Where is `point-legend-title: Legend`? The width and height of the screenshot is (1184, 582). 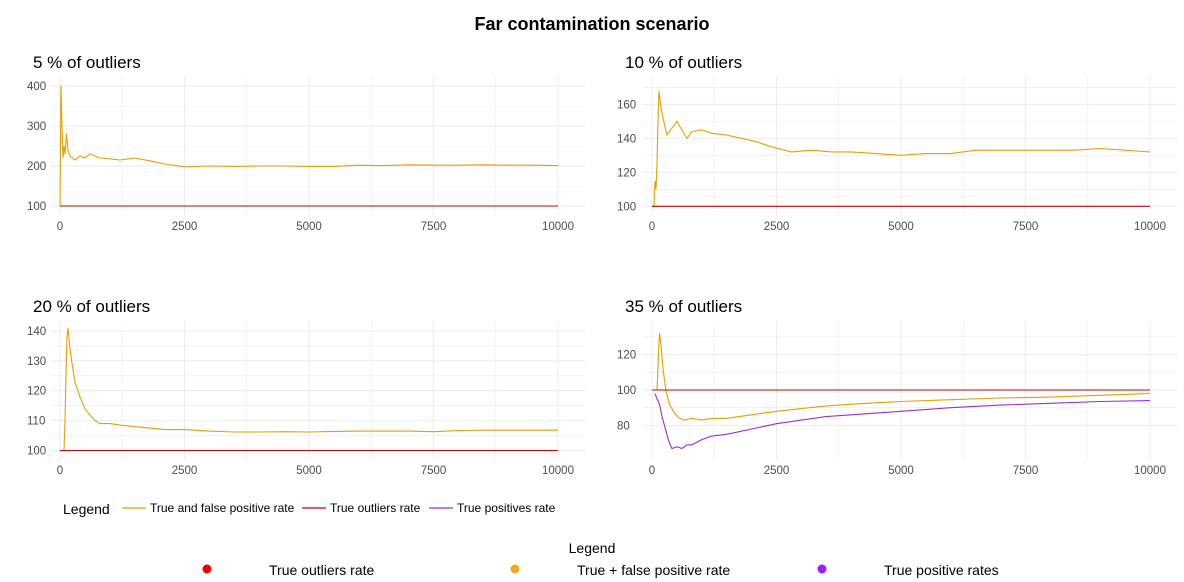
point-legend-title: Legend is located at coordinates (592, 548).